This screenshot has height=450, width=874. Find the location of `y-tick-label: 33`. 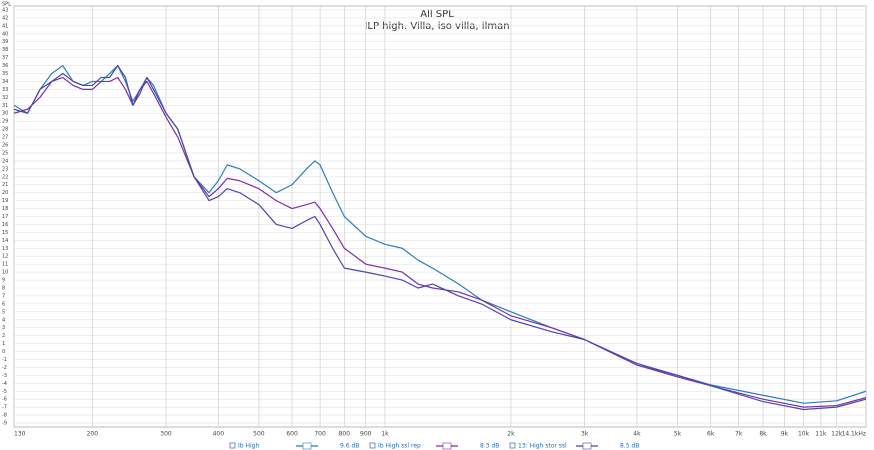

y-tick-label: 33 is located at coordinates (5, 90).